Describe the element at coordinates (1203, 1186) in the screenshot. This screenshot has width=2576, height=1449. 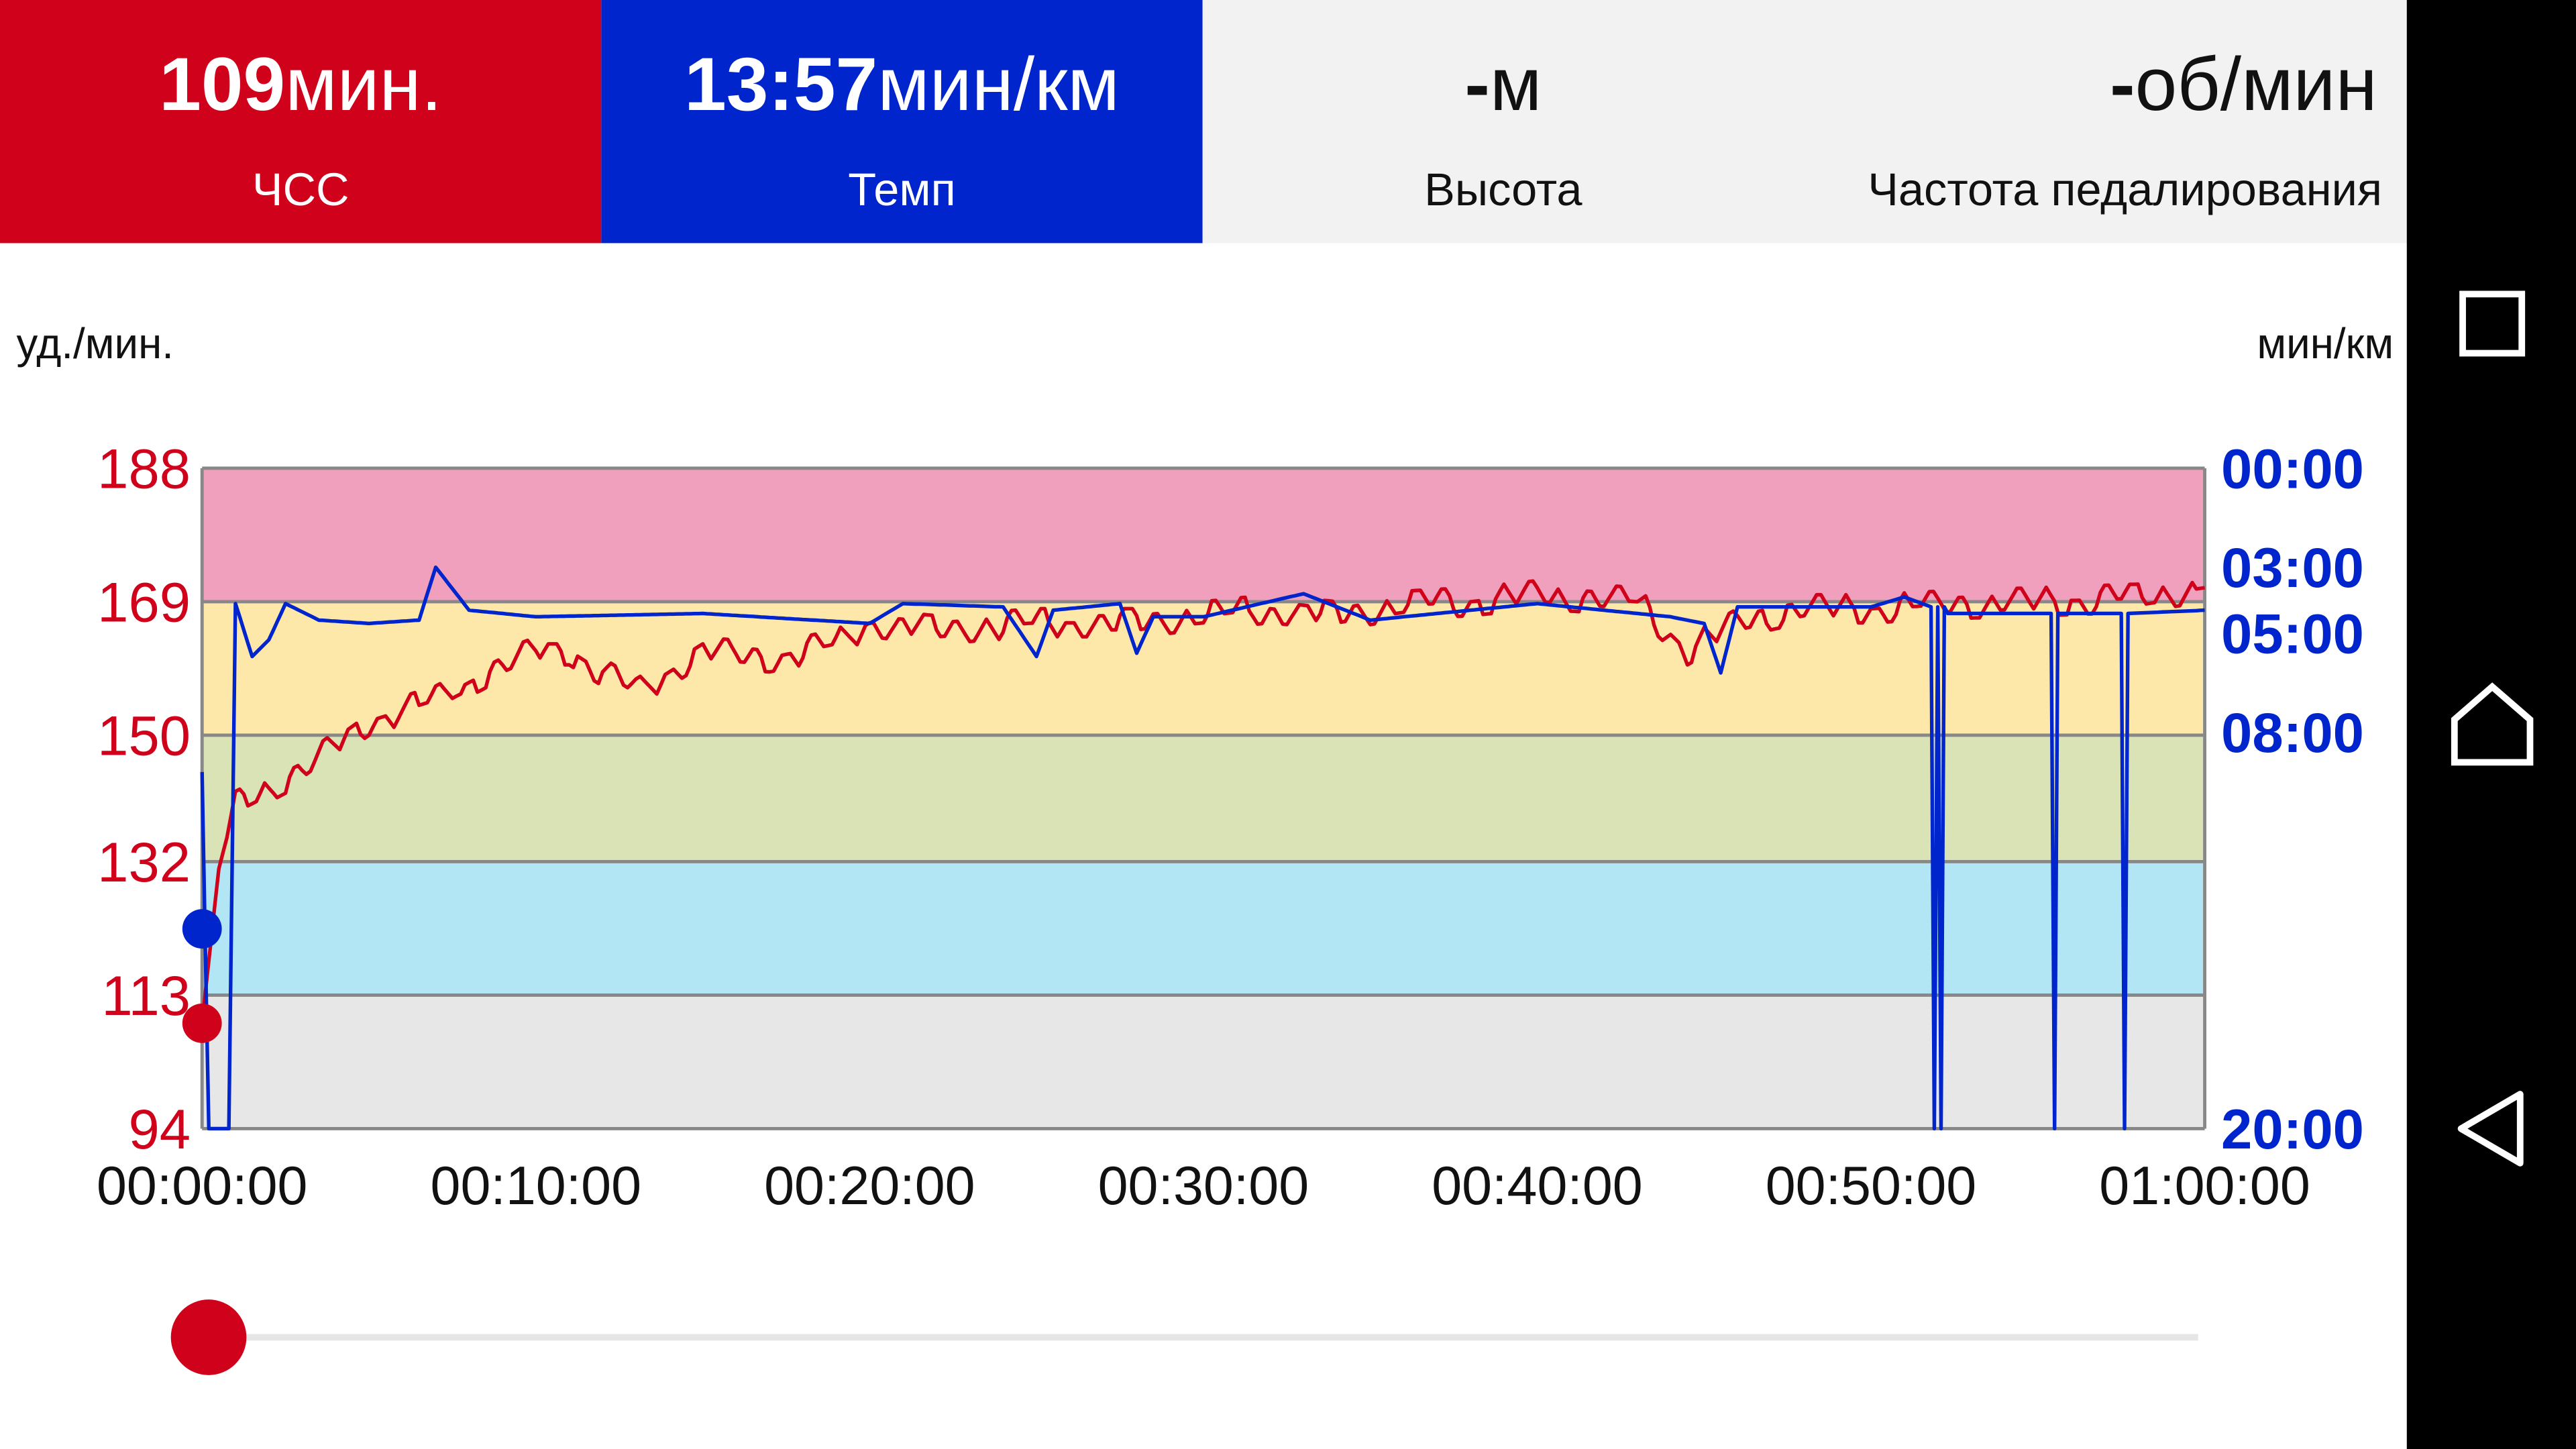
I see `x-tick-label: 00:30:00` at that location.